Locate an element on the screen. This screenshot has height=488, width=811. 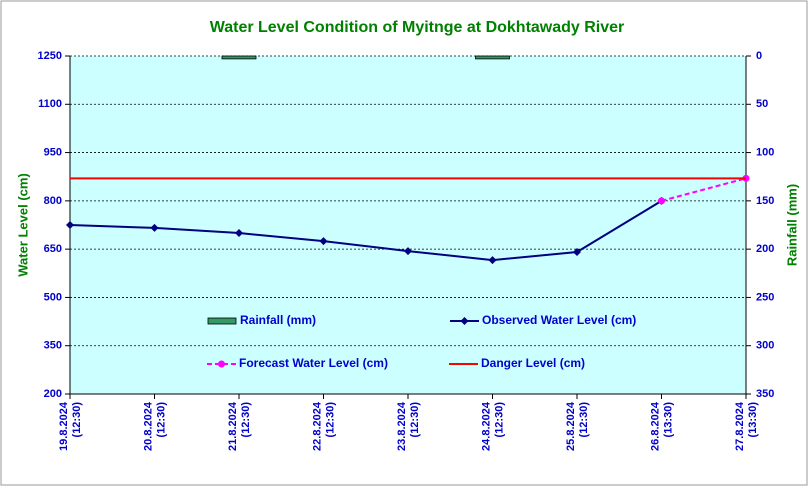
x-tick-label: 24.8.2024 is located at coordinates (486, 426).